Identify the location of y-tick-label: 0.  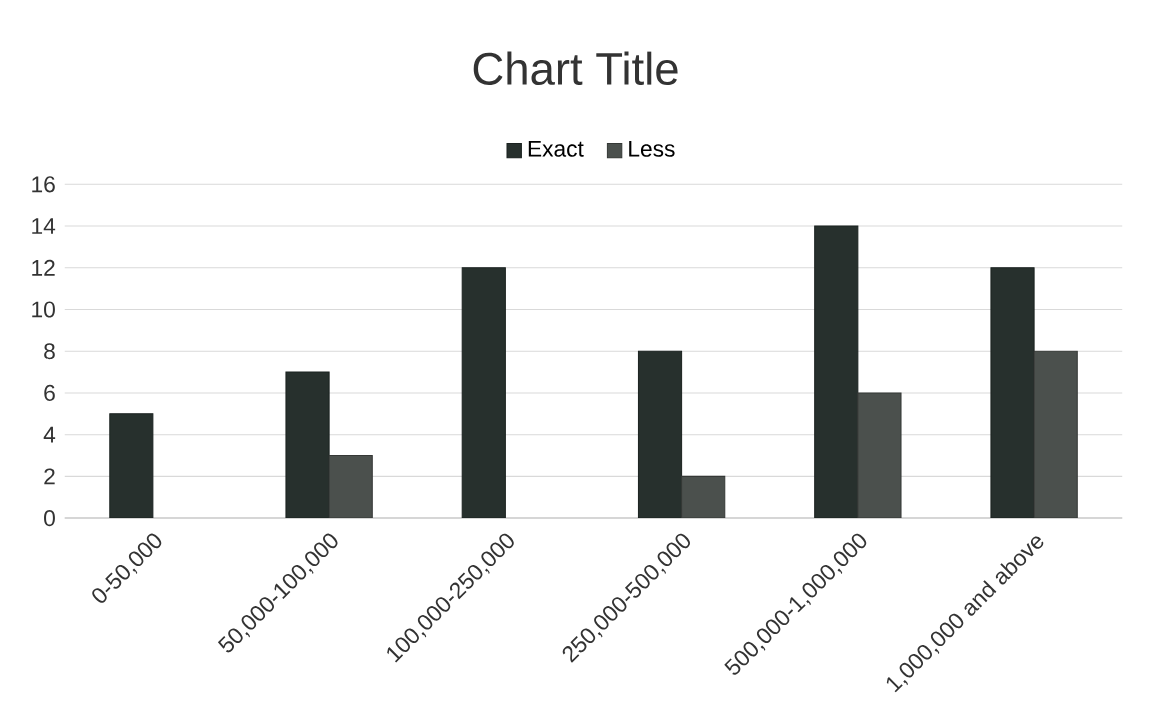
(49, 518).